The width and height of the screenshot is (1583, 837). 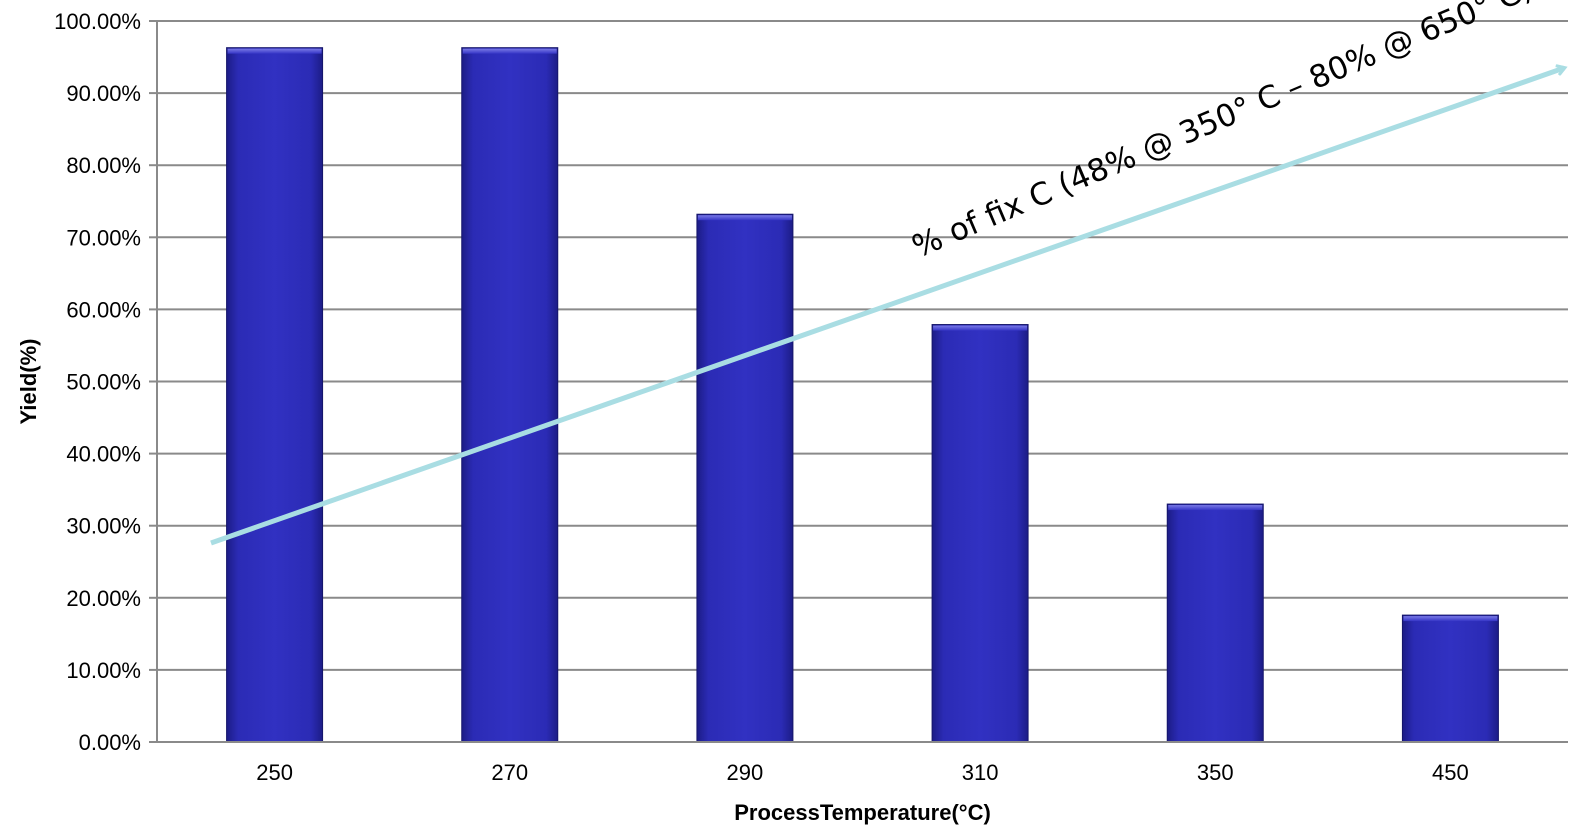 What do you see at coordinates (110, 742) in the screenshot?
I see `y-tick-label: 0.00%` at bounding box center [110, 742].